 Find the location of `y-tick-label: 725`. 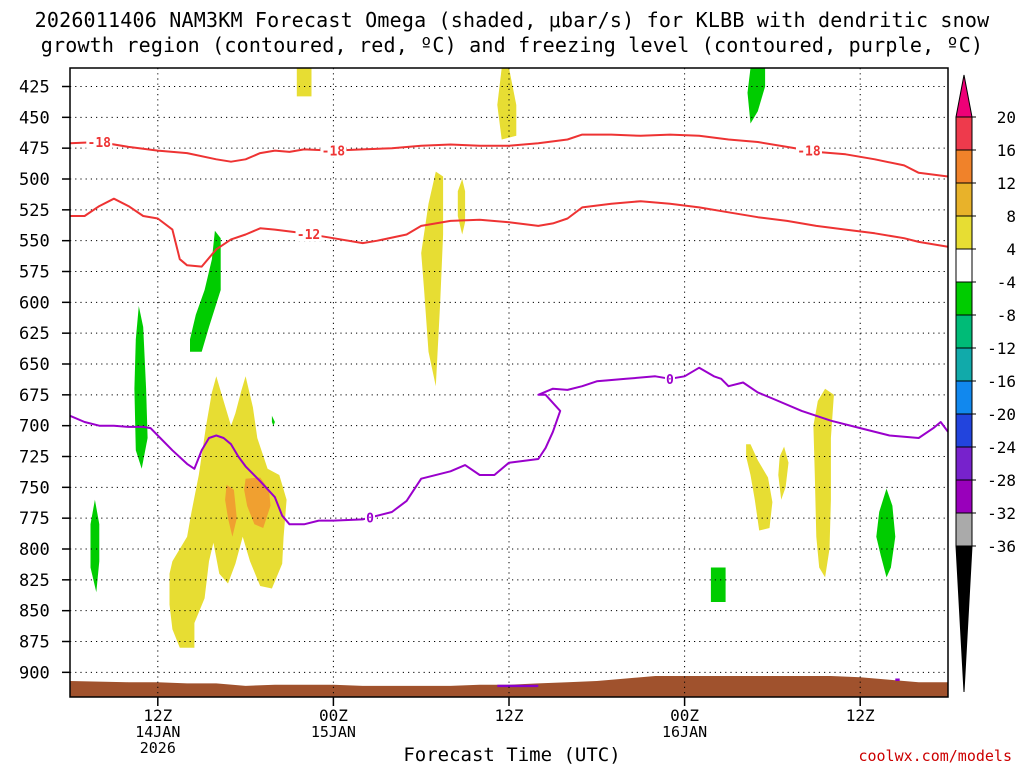

y-tick-label: 725 is located at coordinates (34, 458).